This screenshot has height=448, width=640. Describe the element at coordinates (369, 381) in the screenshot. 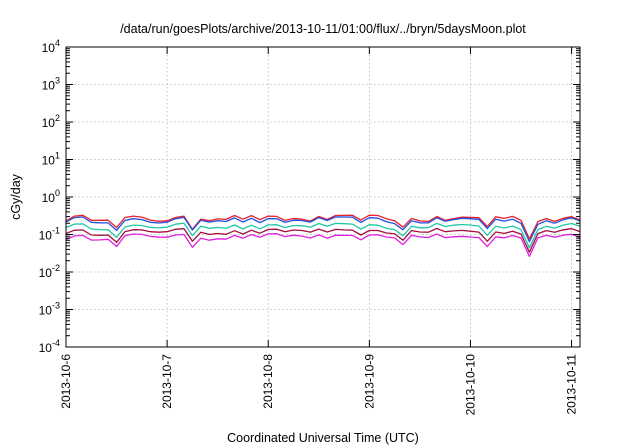

I see `x-tick-label: 2013-10-9` at that location.